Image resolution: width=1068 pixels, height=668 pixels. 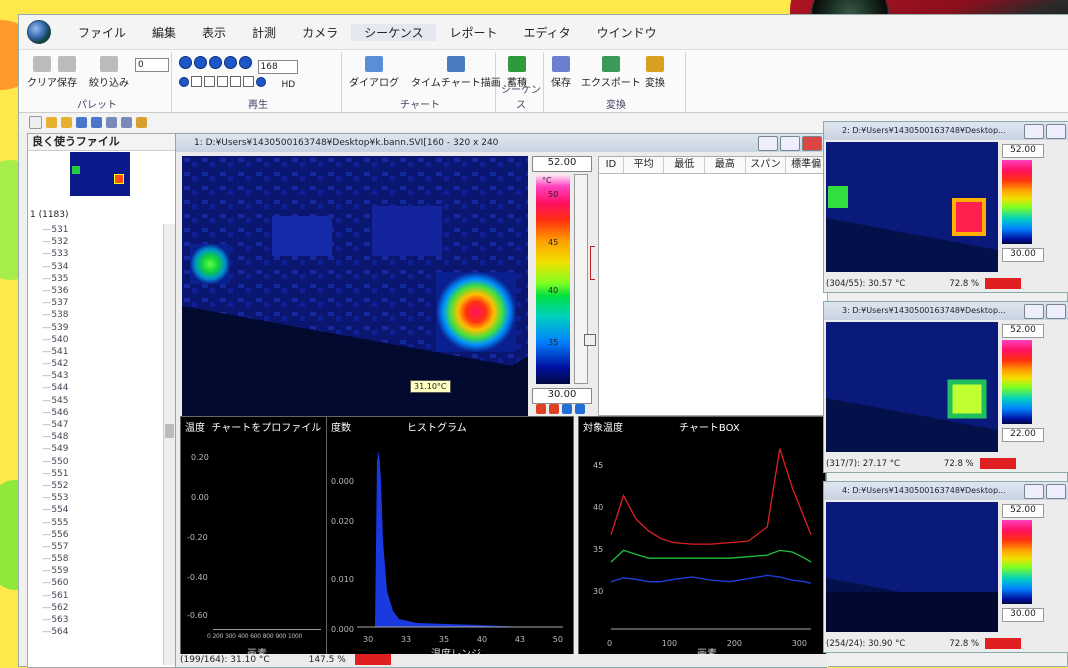 I want to click on back-icon, so click(x=81, y=122).